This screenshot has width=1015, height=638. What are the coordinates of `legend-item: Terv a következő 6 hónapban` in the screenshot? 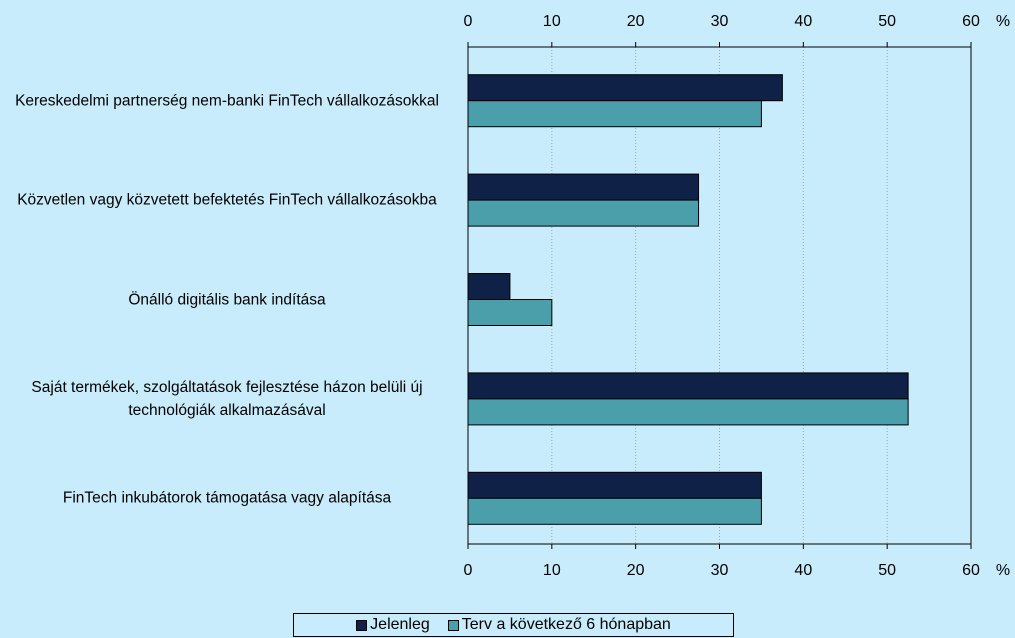 It's located at (559, 625).